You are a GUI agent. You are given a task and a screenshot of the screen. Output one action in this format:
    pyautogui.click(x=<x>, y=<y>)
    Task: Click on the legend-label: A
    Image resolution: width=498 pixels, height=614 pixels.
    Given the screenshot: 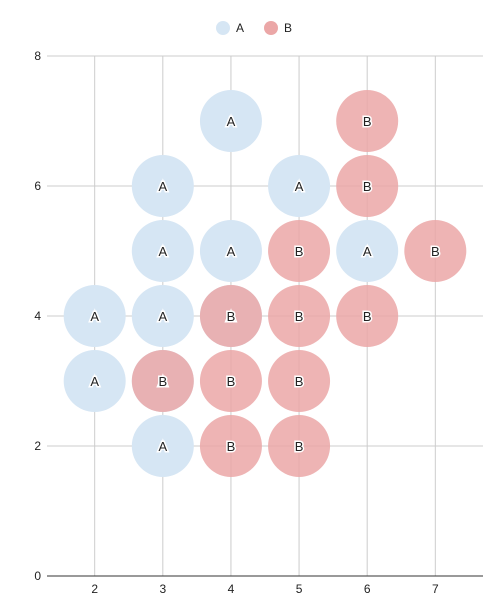 What is the action you would take?
    pyautogui.click(x=240, y=28)
    